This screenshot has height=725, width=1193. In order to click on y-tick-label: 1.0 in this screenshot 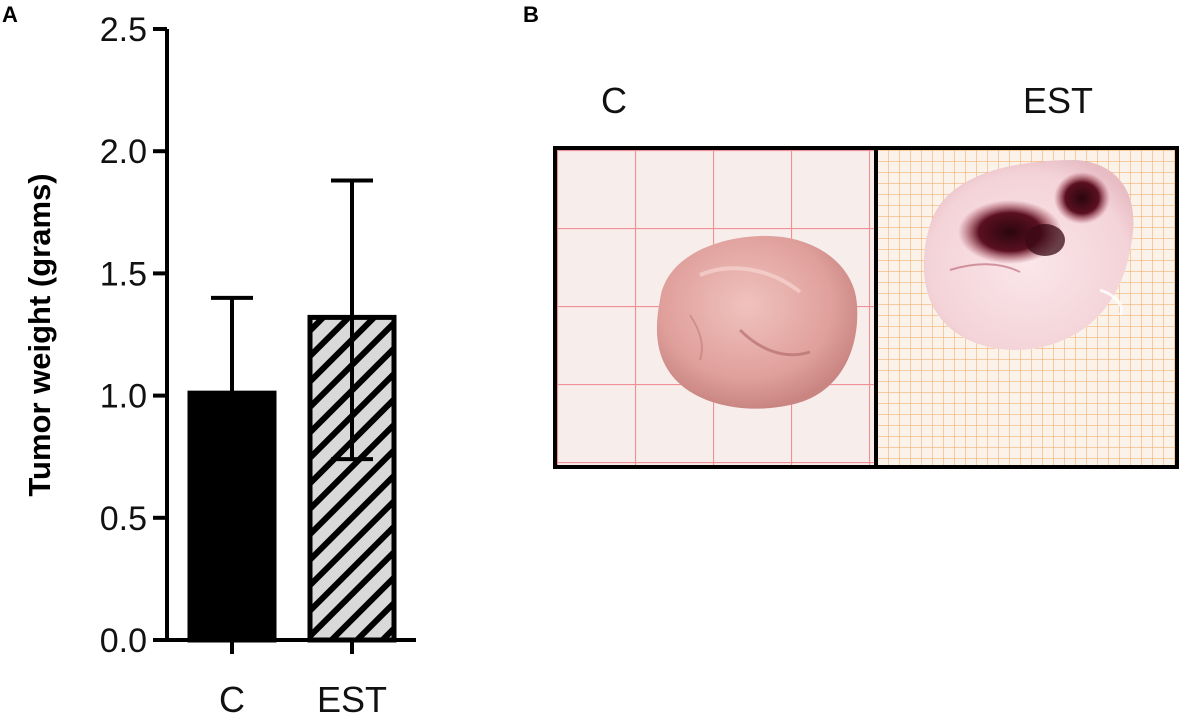, I will do `click(123, 397)`.